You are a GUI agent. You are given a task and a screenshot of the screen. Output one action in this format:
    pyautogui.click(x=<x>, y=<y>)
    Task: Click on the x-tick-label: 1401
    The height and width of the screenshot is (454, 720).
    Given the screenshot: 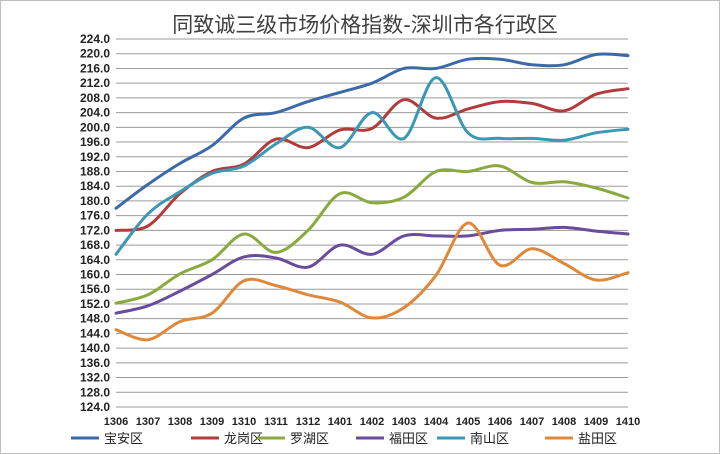 What is the action you would take?
    pyautogui.click(x=340, y=422)
    